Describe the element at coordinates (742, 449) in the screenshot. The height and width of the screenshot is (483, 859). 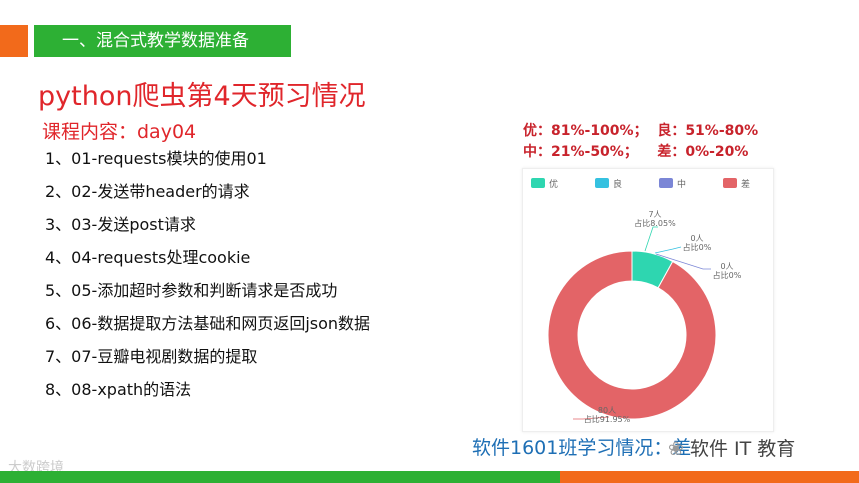
I see `wechat-label: 软件 IT 教育` at that location.